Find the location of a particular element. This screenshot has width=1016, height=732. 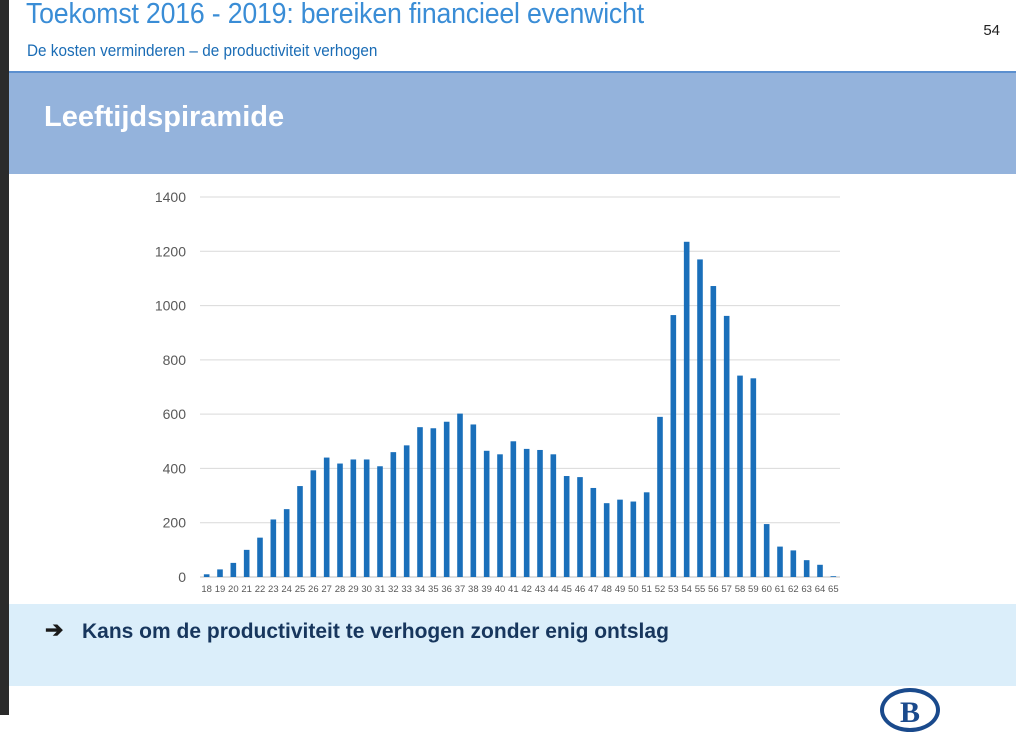

x-tick-label: 65 is located at coordinates (833, 589).